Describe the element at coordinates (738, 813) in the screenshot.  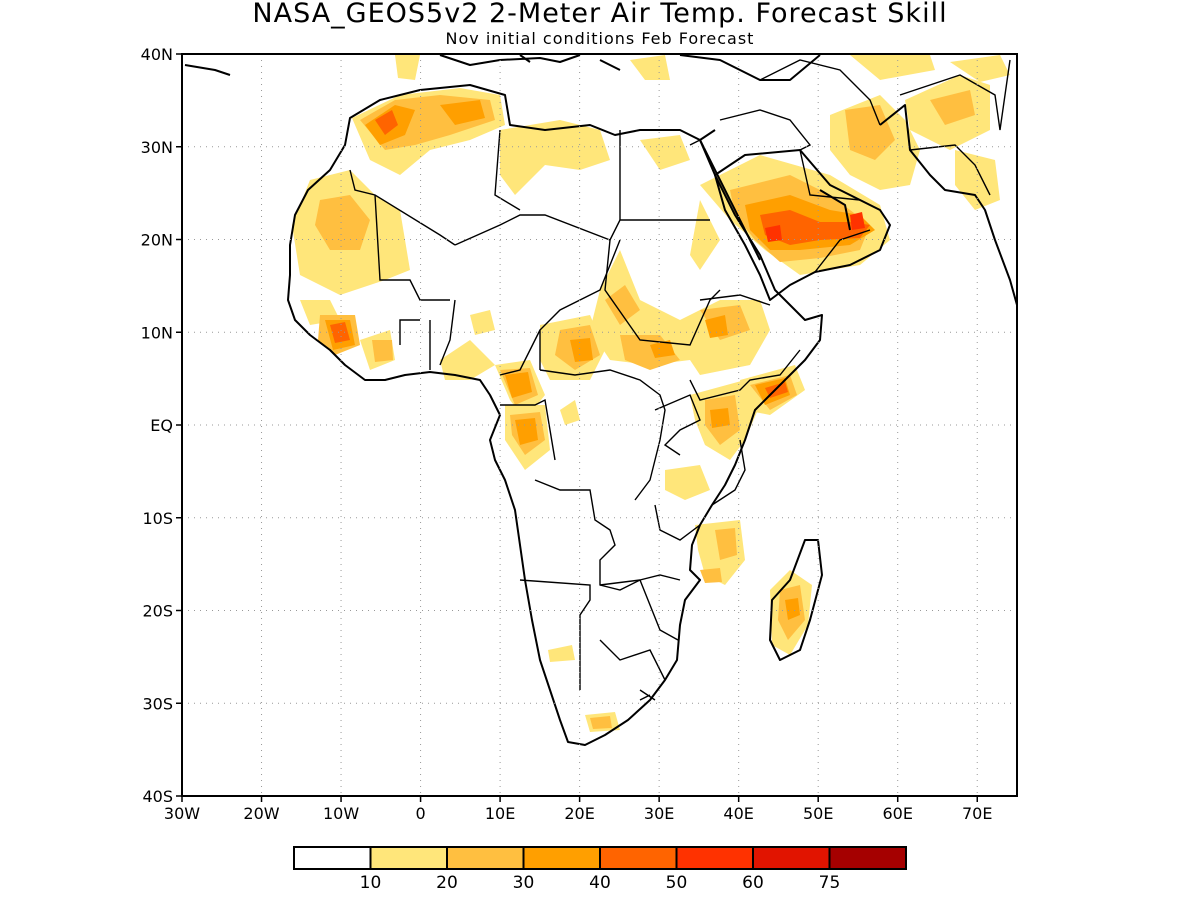
I see `lon-tick-label: 40E` at that location.